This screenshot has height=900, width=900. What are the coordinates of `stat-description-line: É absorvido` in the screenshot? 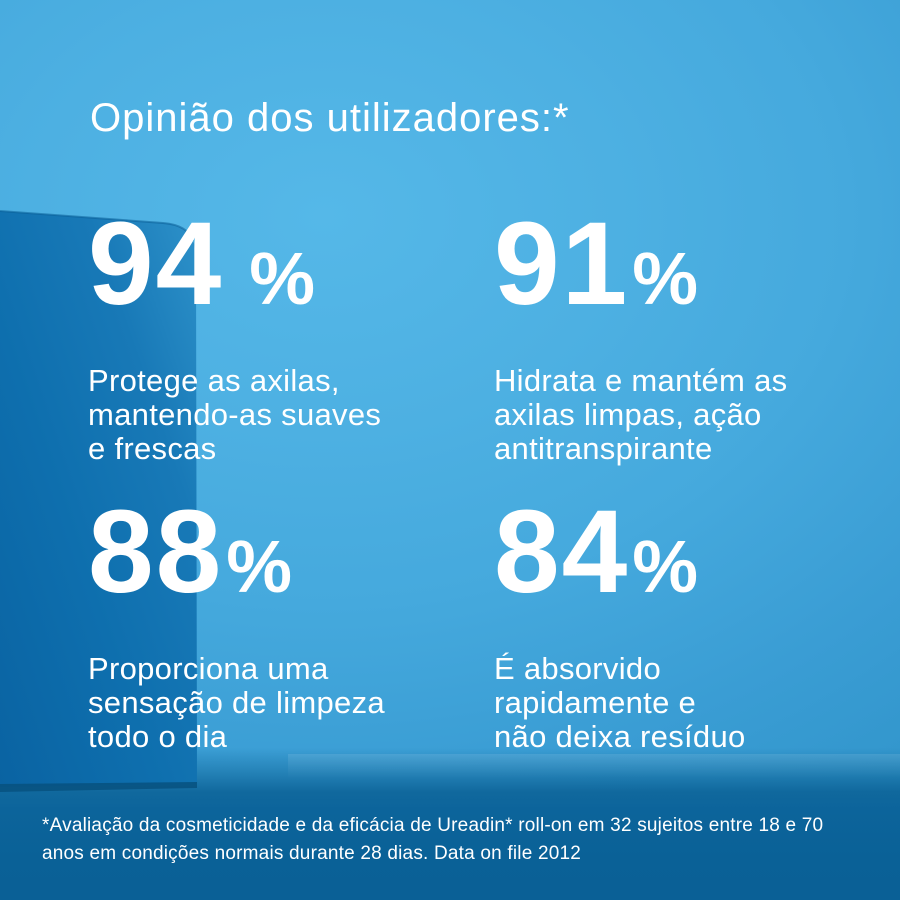 It's located at (578, 668).